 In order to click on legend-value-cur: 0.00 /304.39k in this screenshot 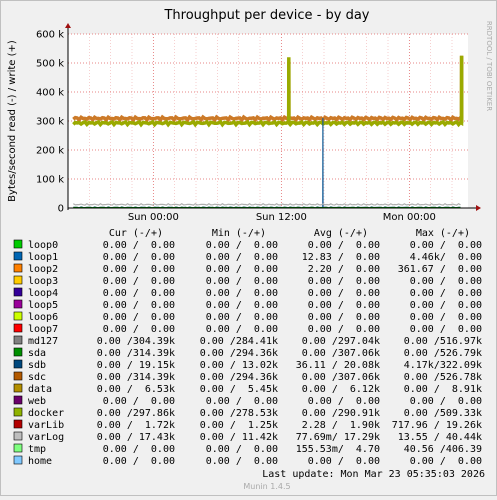, I will do `click(136, 341)`.